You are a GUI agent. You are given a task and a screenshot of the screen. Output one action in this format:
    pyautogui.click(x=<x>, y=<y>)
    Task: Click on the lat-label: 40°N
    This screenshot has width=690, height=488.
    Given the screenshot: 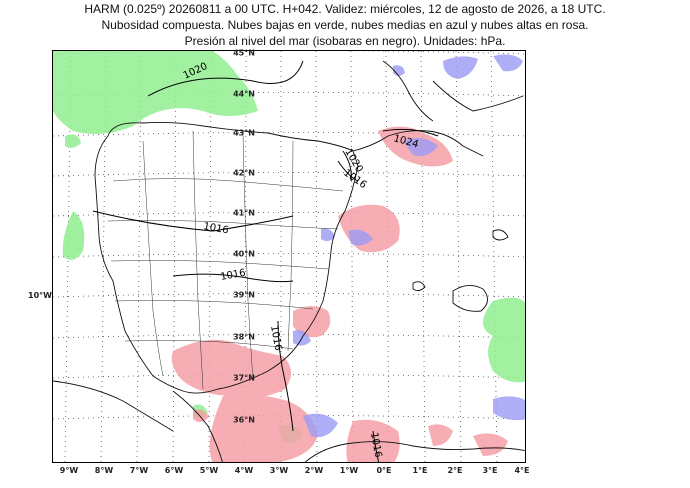 What is the action you would take?
    pyautogui.click(x=244, y=254)
    